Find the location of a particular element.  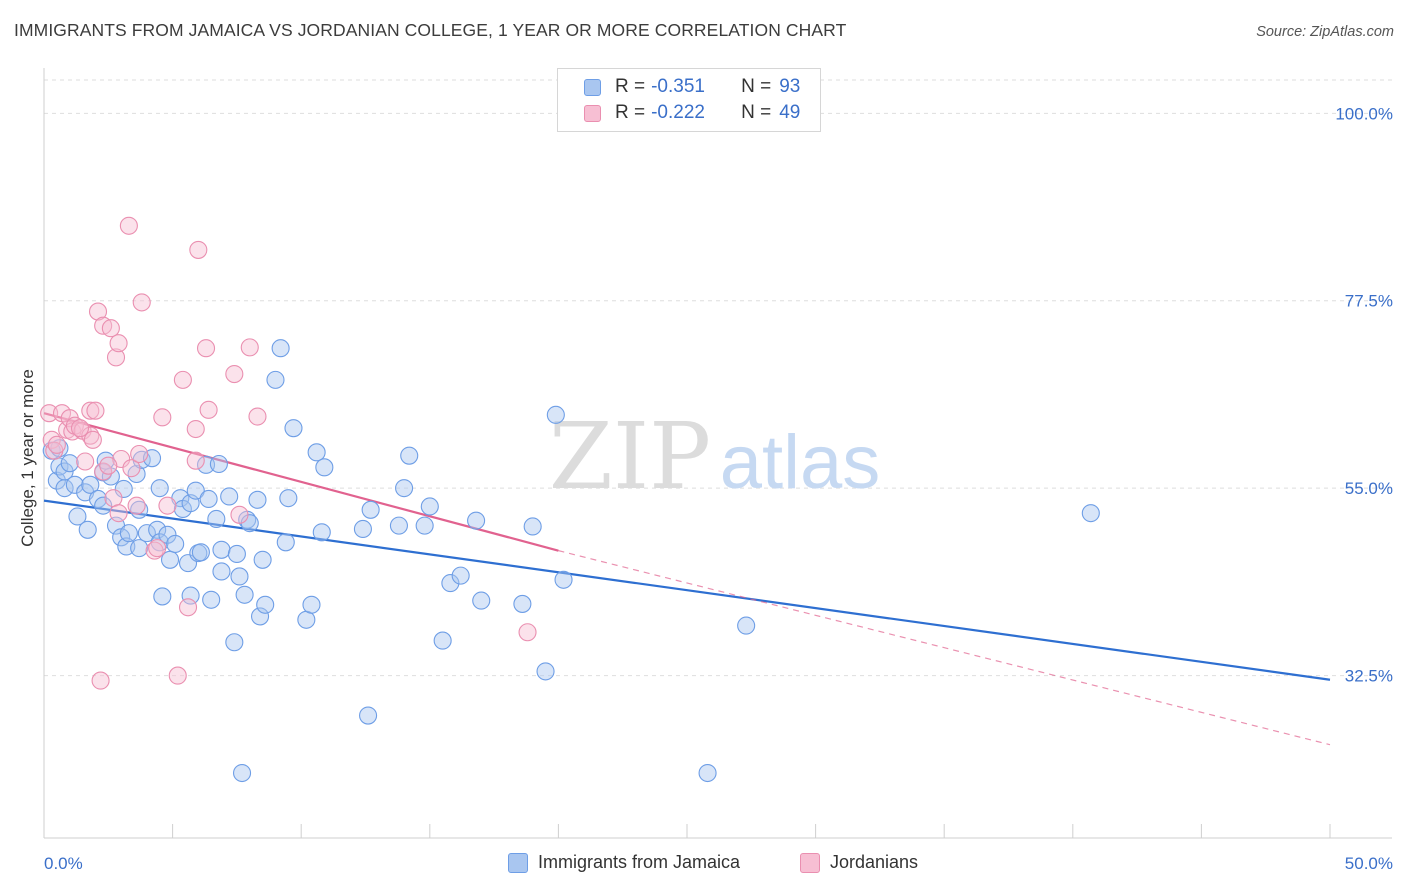

bottom-legend-jordanians: Jordanians is located at coordinates (859, 862).